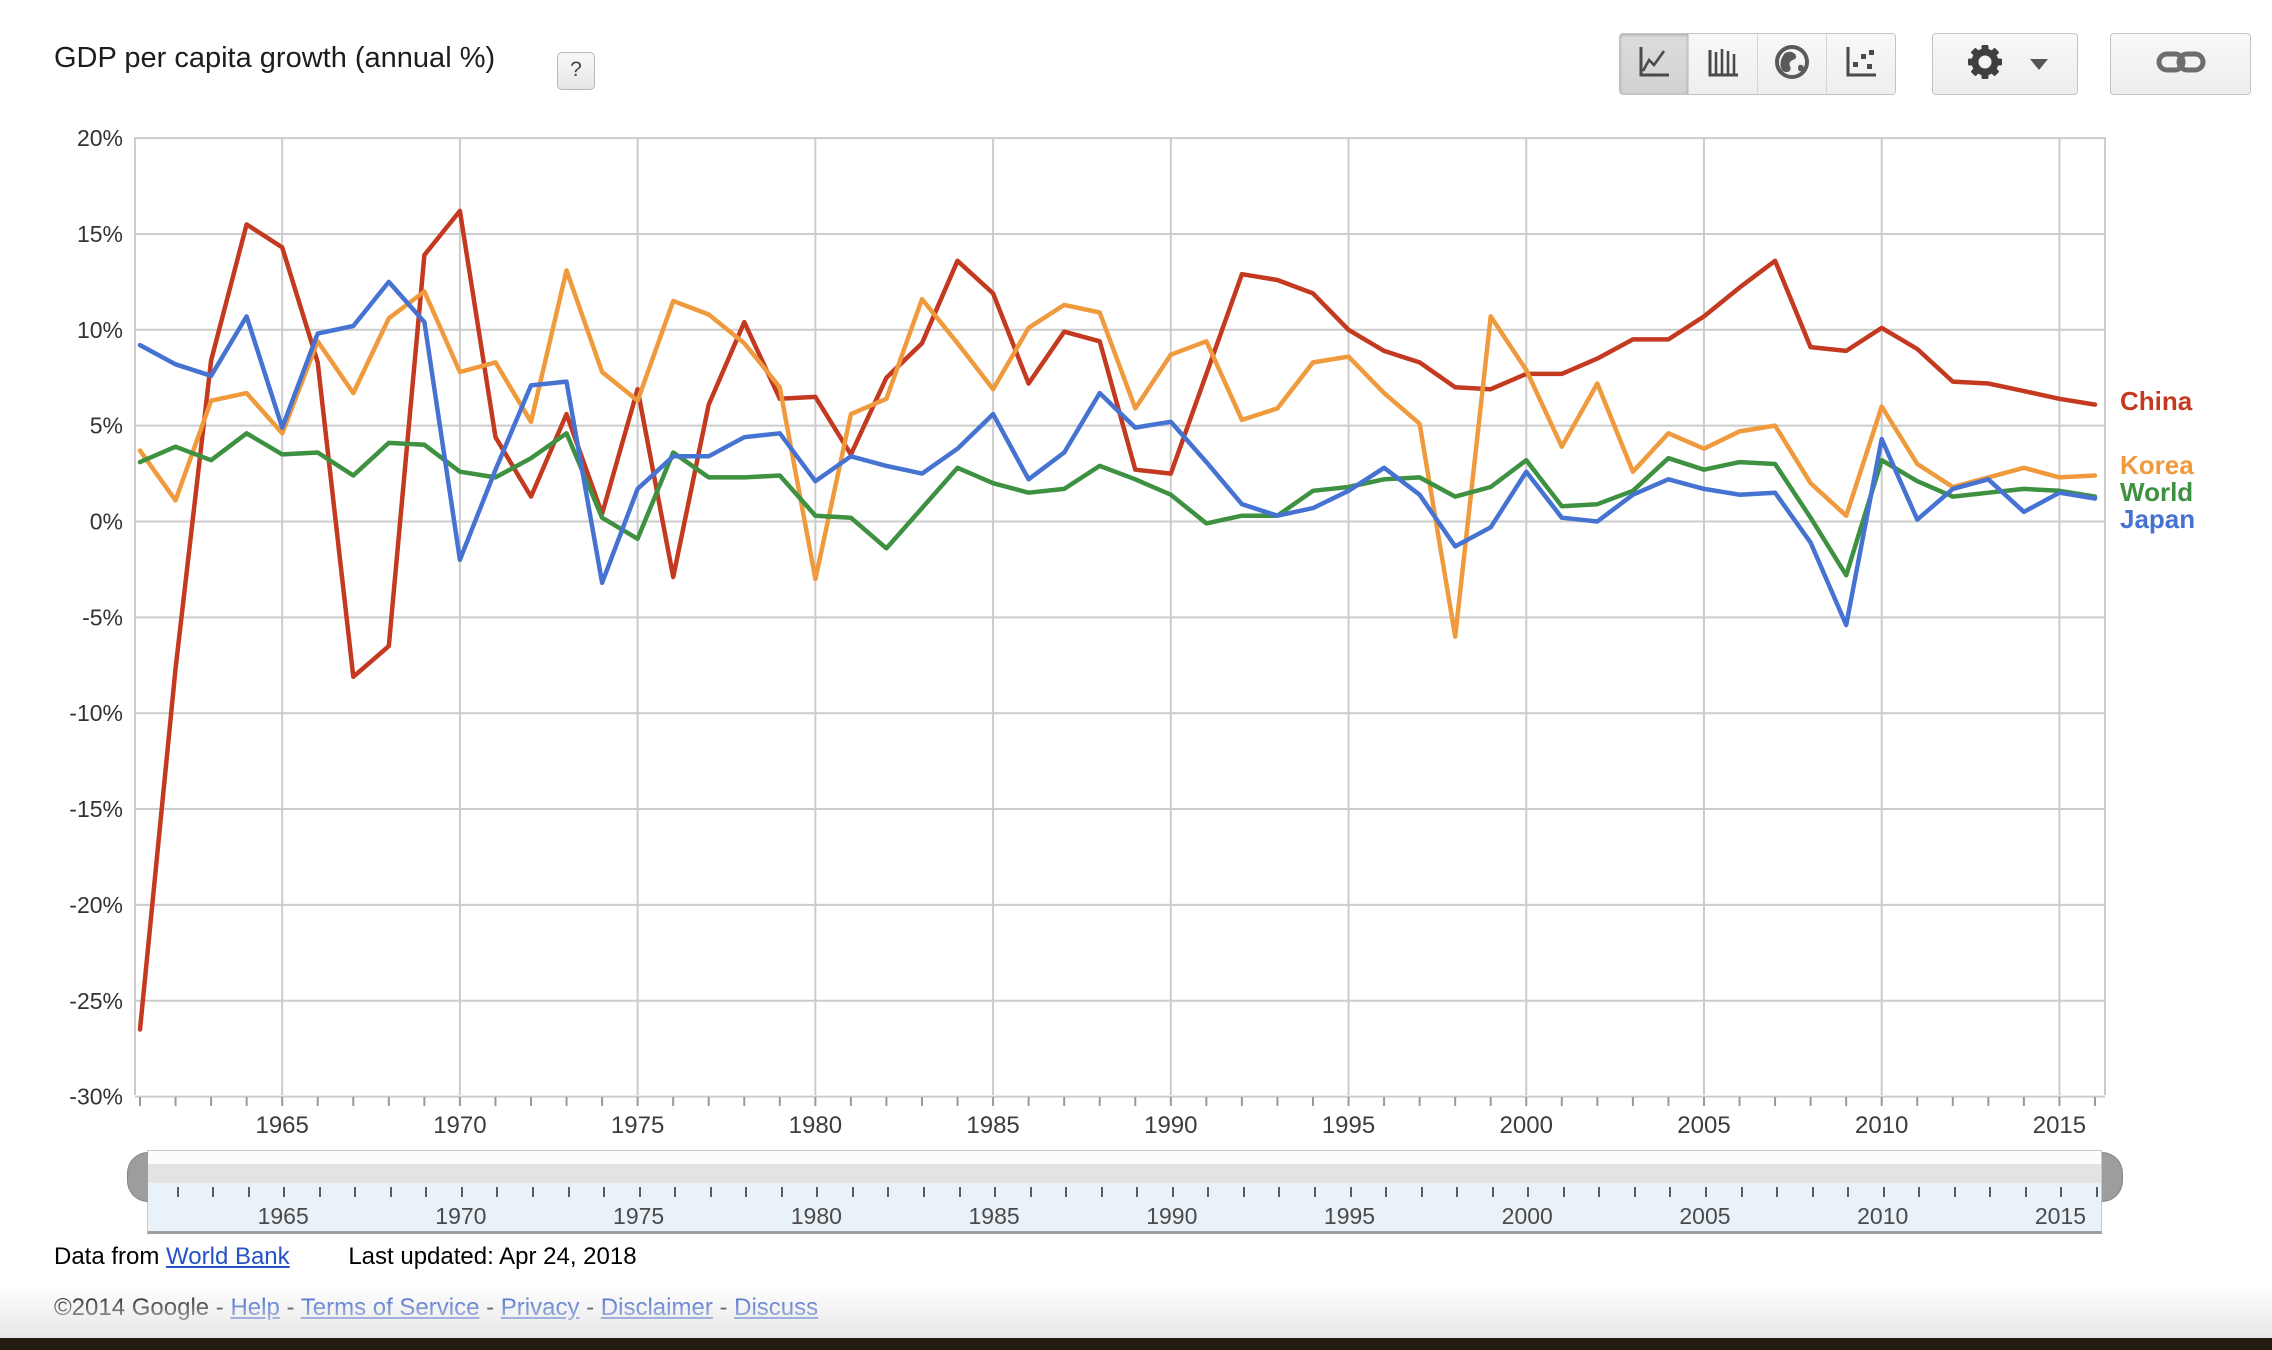  I want to click on x-axis-label: 1980, so click(815, 1125).